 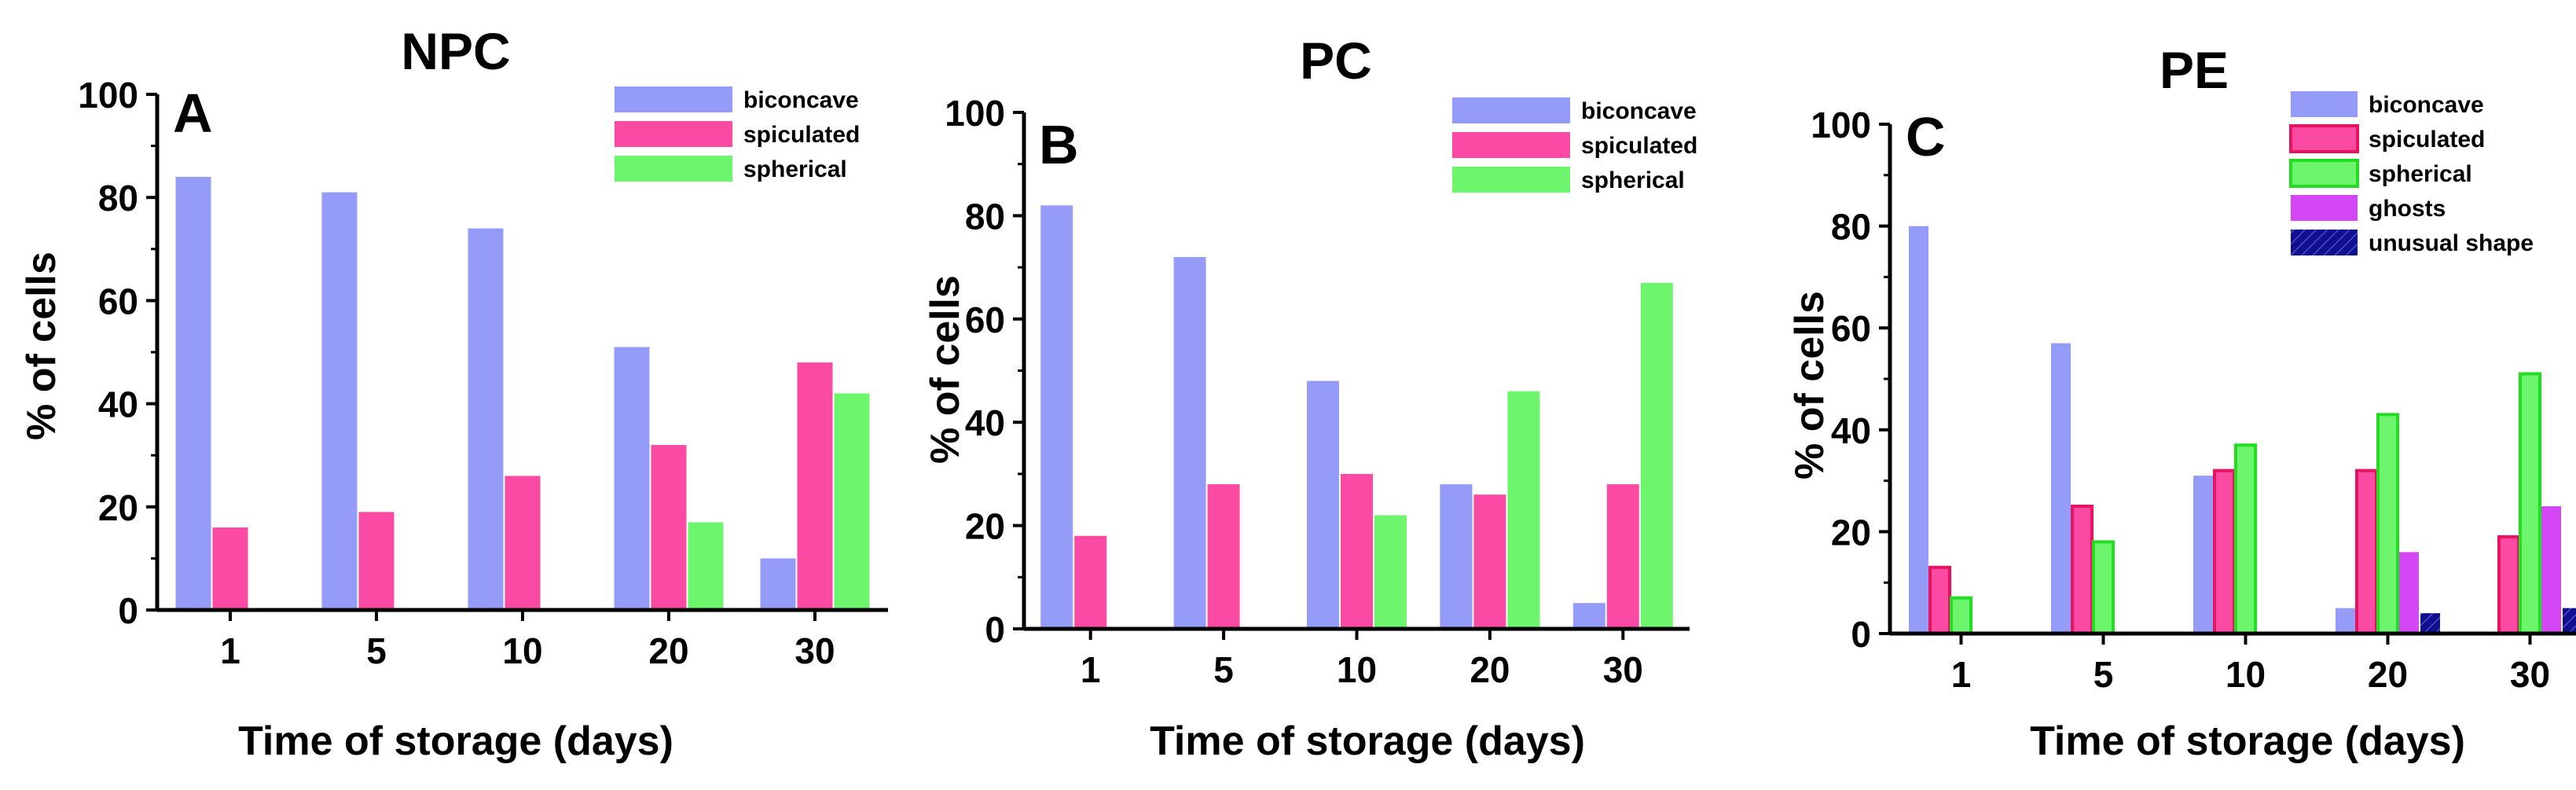 I want to click on legend-label: unusual shape, so click(x=2451, y=243).